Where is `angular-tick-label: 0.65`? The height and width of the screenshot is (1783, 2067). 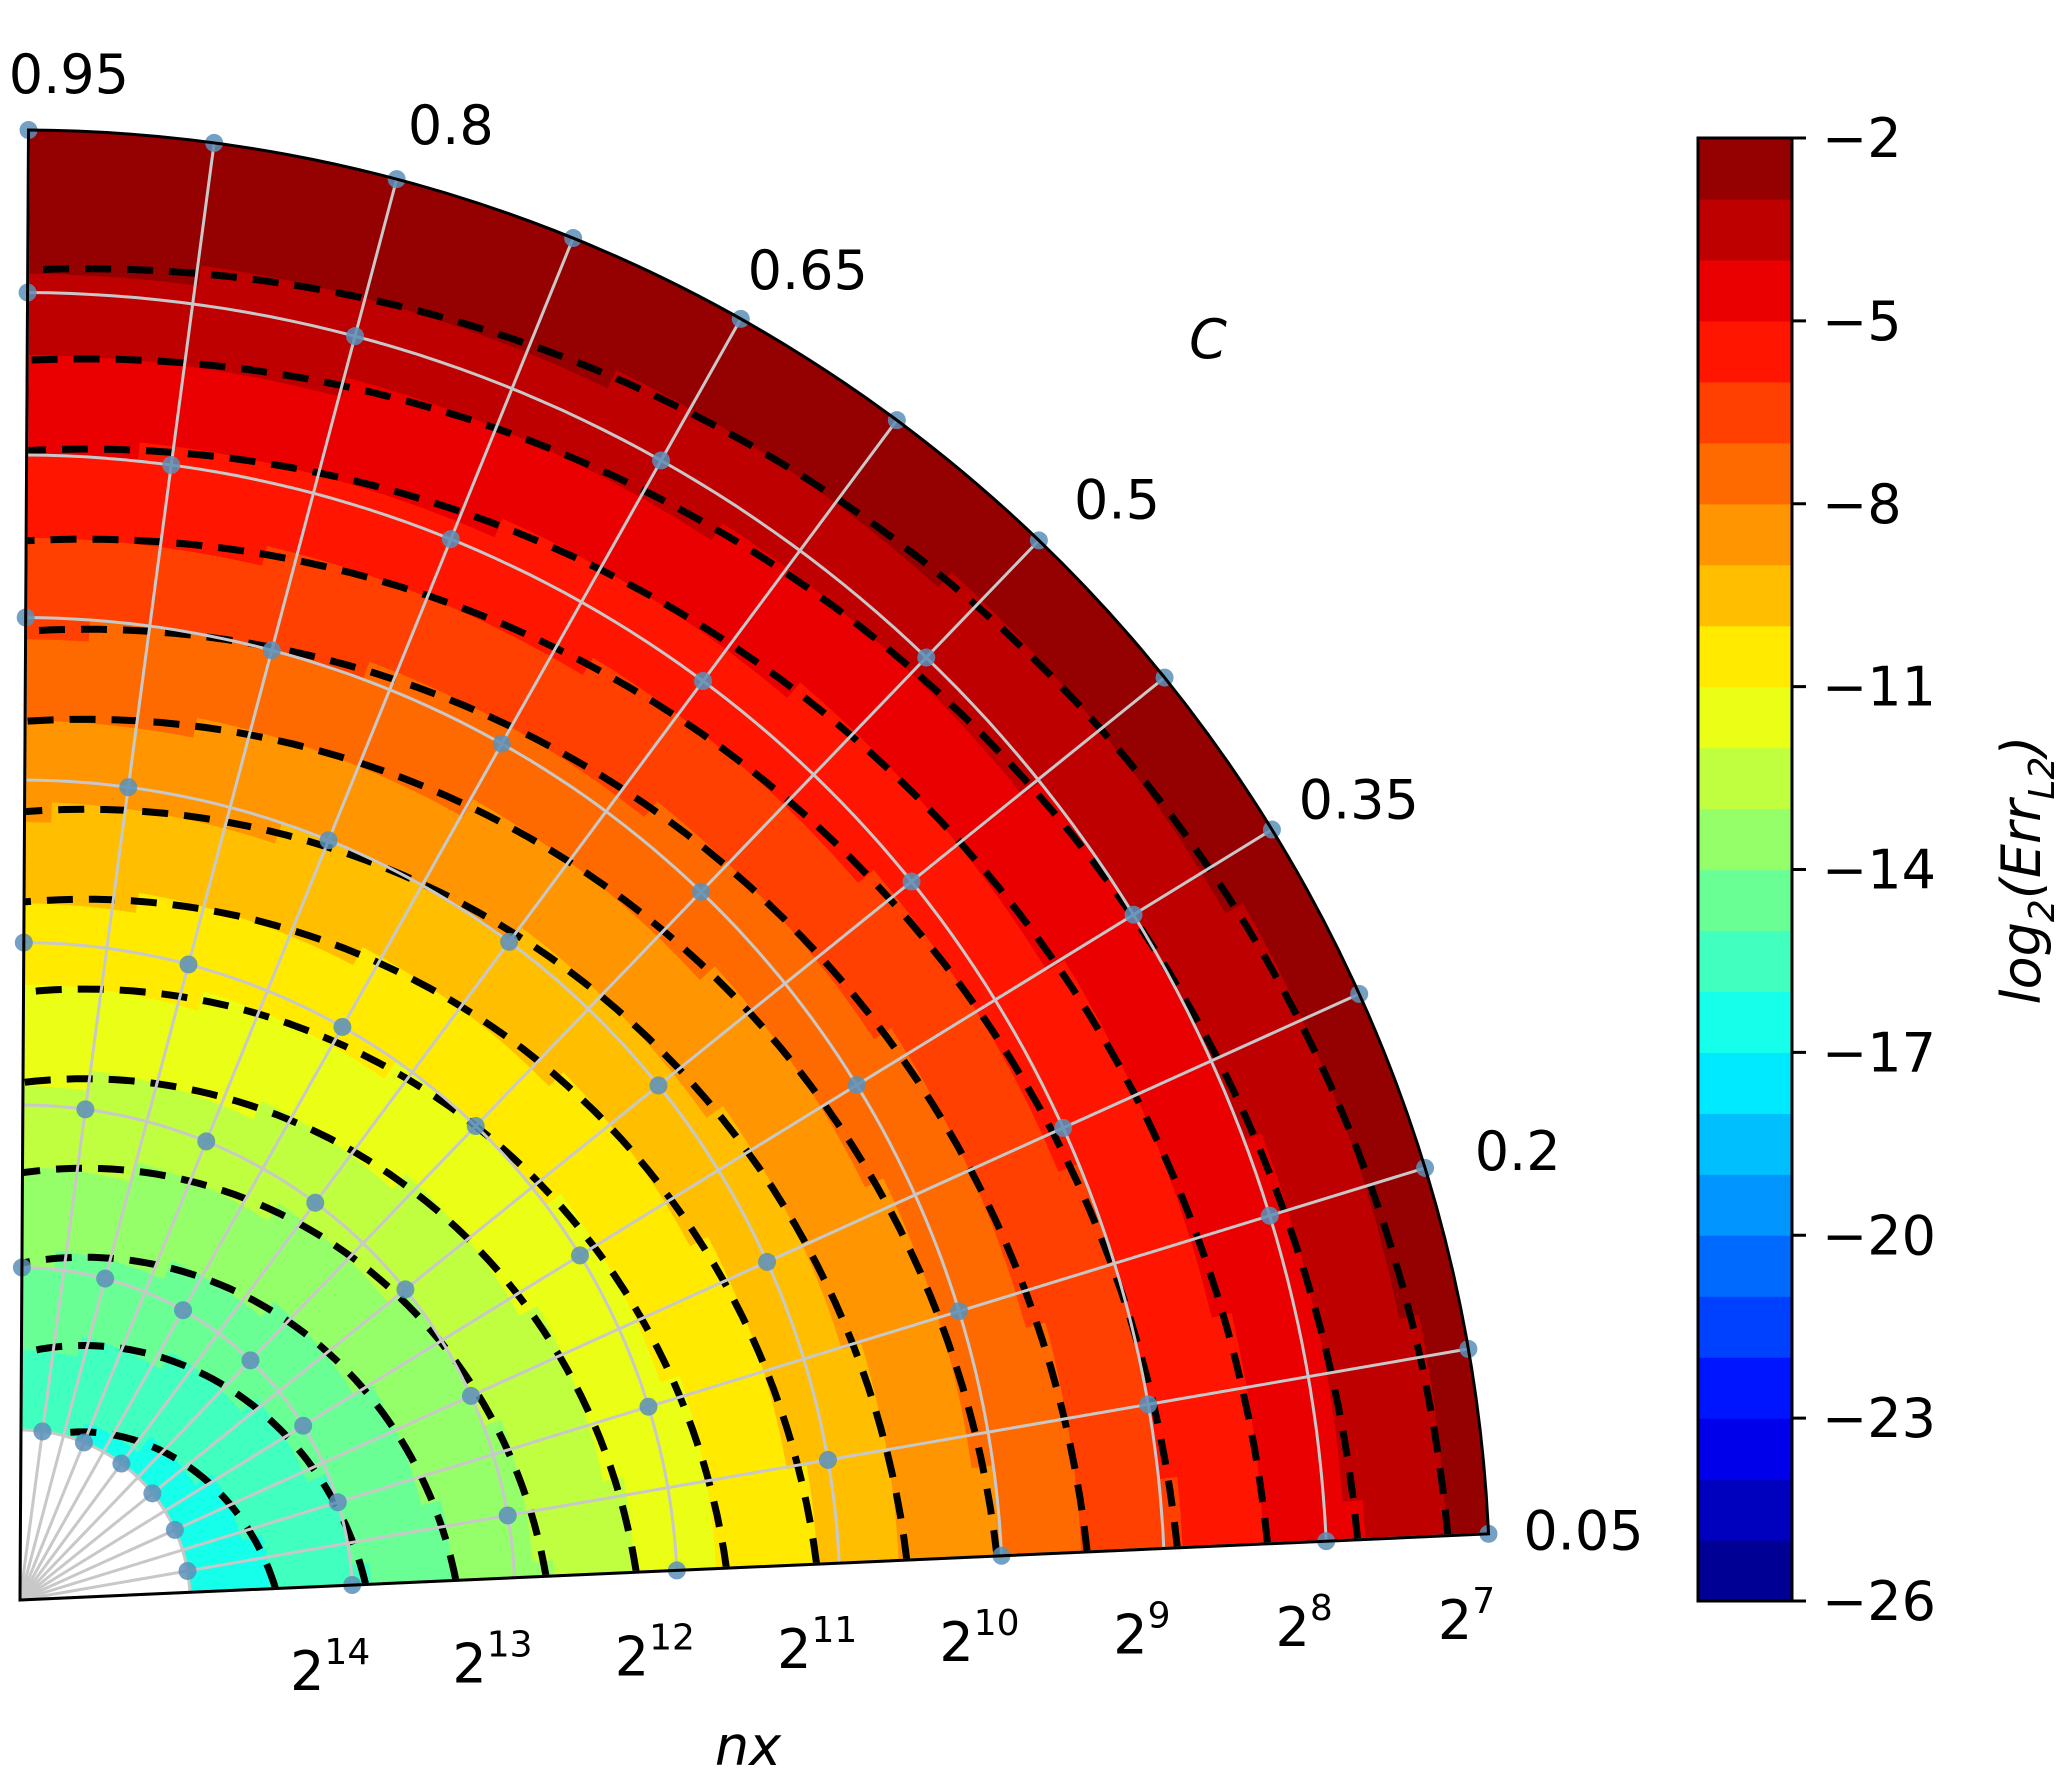
angular-tick-label: 0.65 is located at coordinates (808, 270).